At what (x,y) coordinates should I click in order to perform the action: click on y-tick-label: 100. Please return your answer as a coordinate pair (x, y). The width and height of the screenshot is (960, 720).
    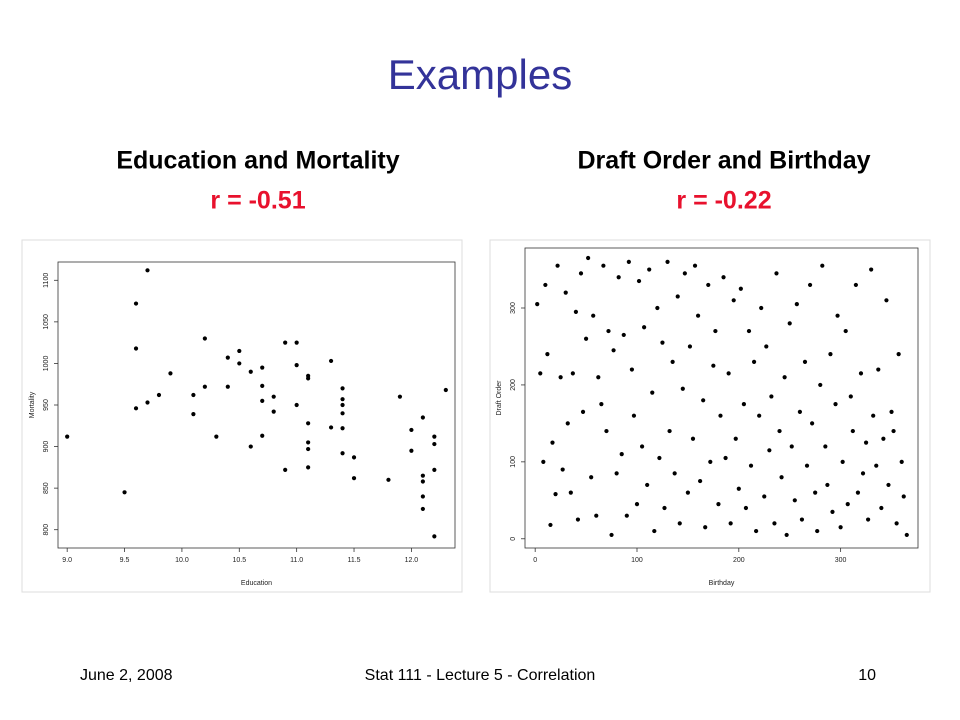
    Looking at the image, I should click on (513, 462).